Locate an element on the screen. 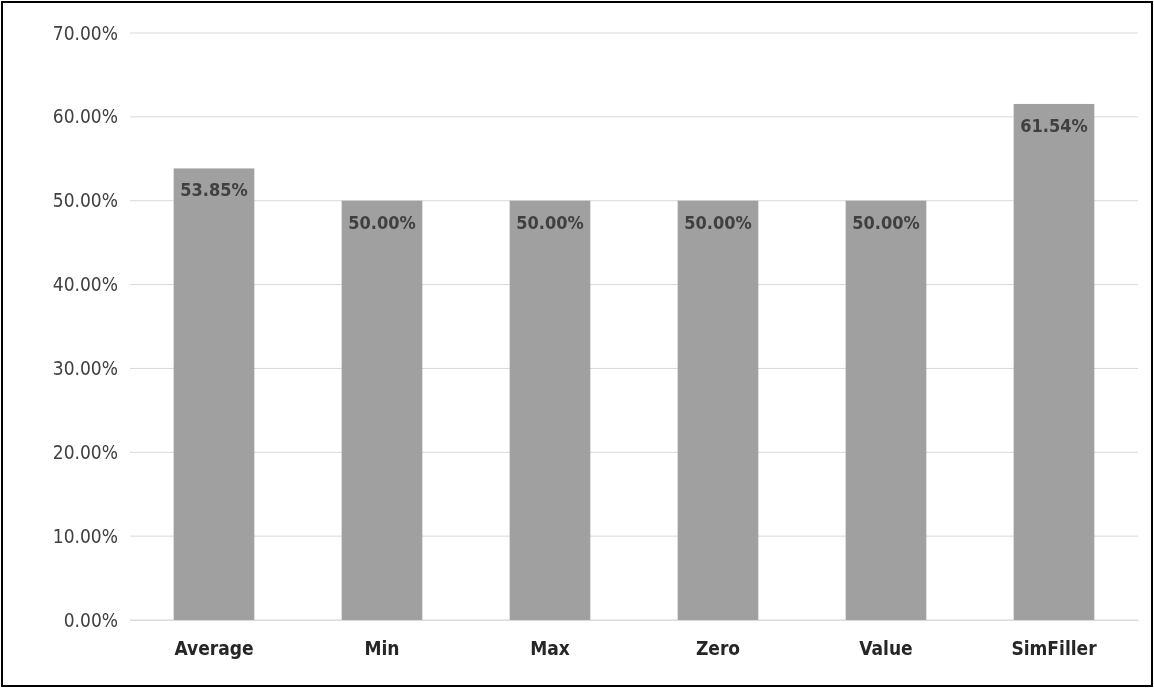 This screenshot has width=1154, height=688. y-tick-label: 40.00% is located at coordinates (85, 284).